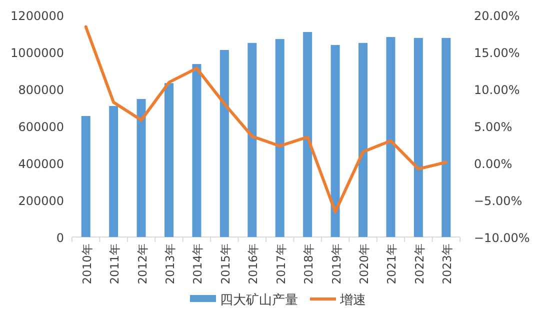 The image size is (535, 327). Describe the element at coordinates (419, 263) in the screenshot. I see `x-tick-label: 2022年` at that location.